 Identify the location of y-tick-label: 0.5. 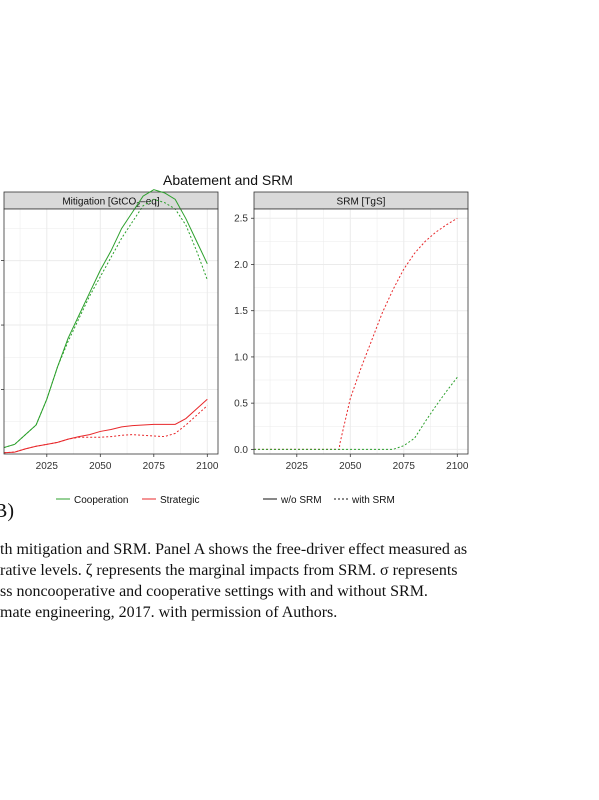
(241, 404).